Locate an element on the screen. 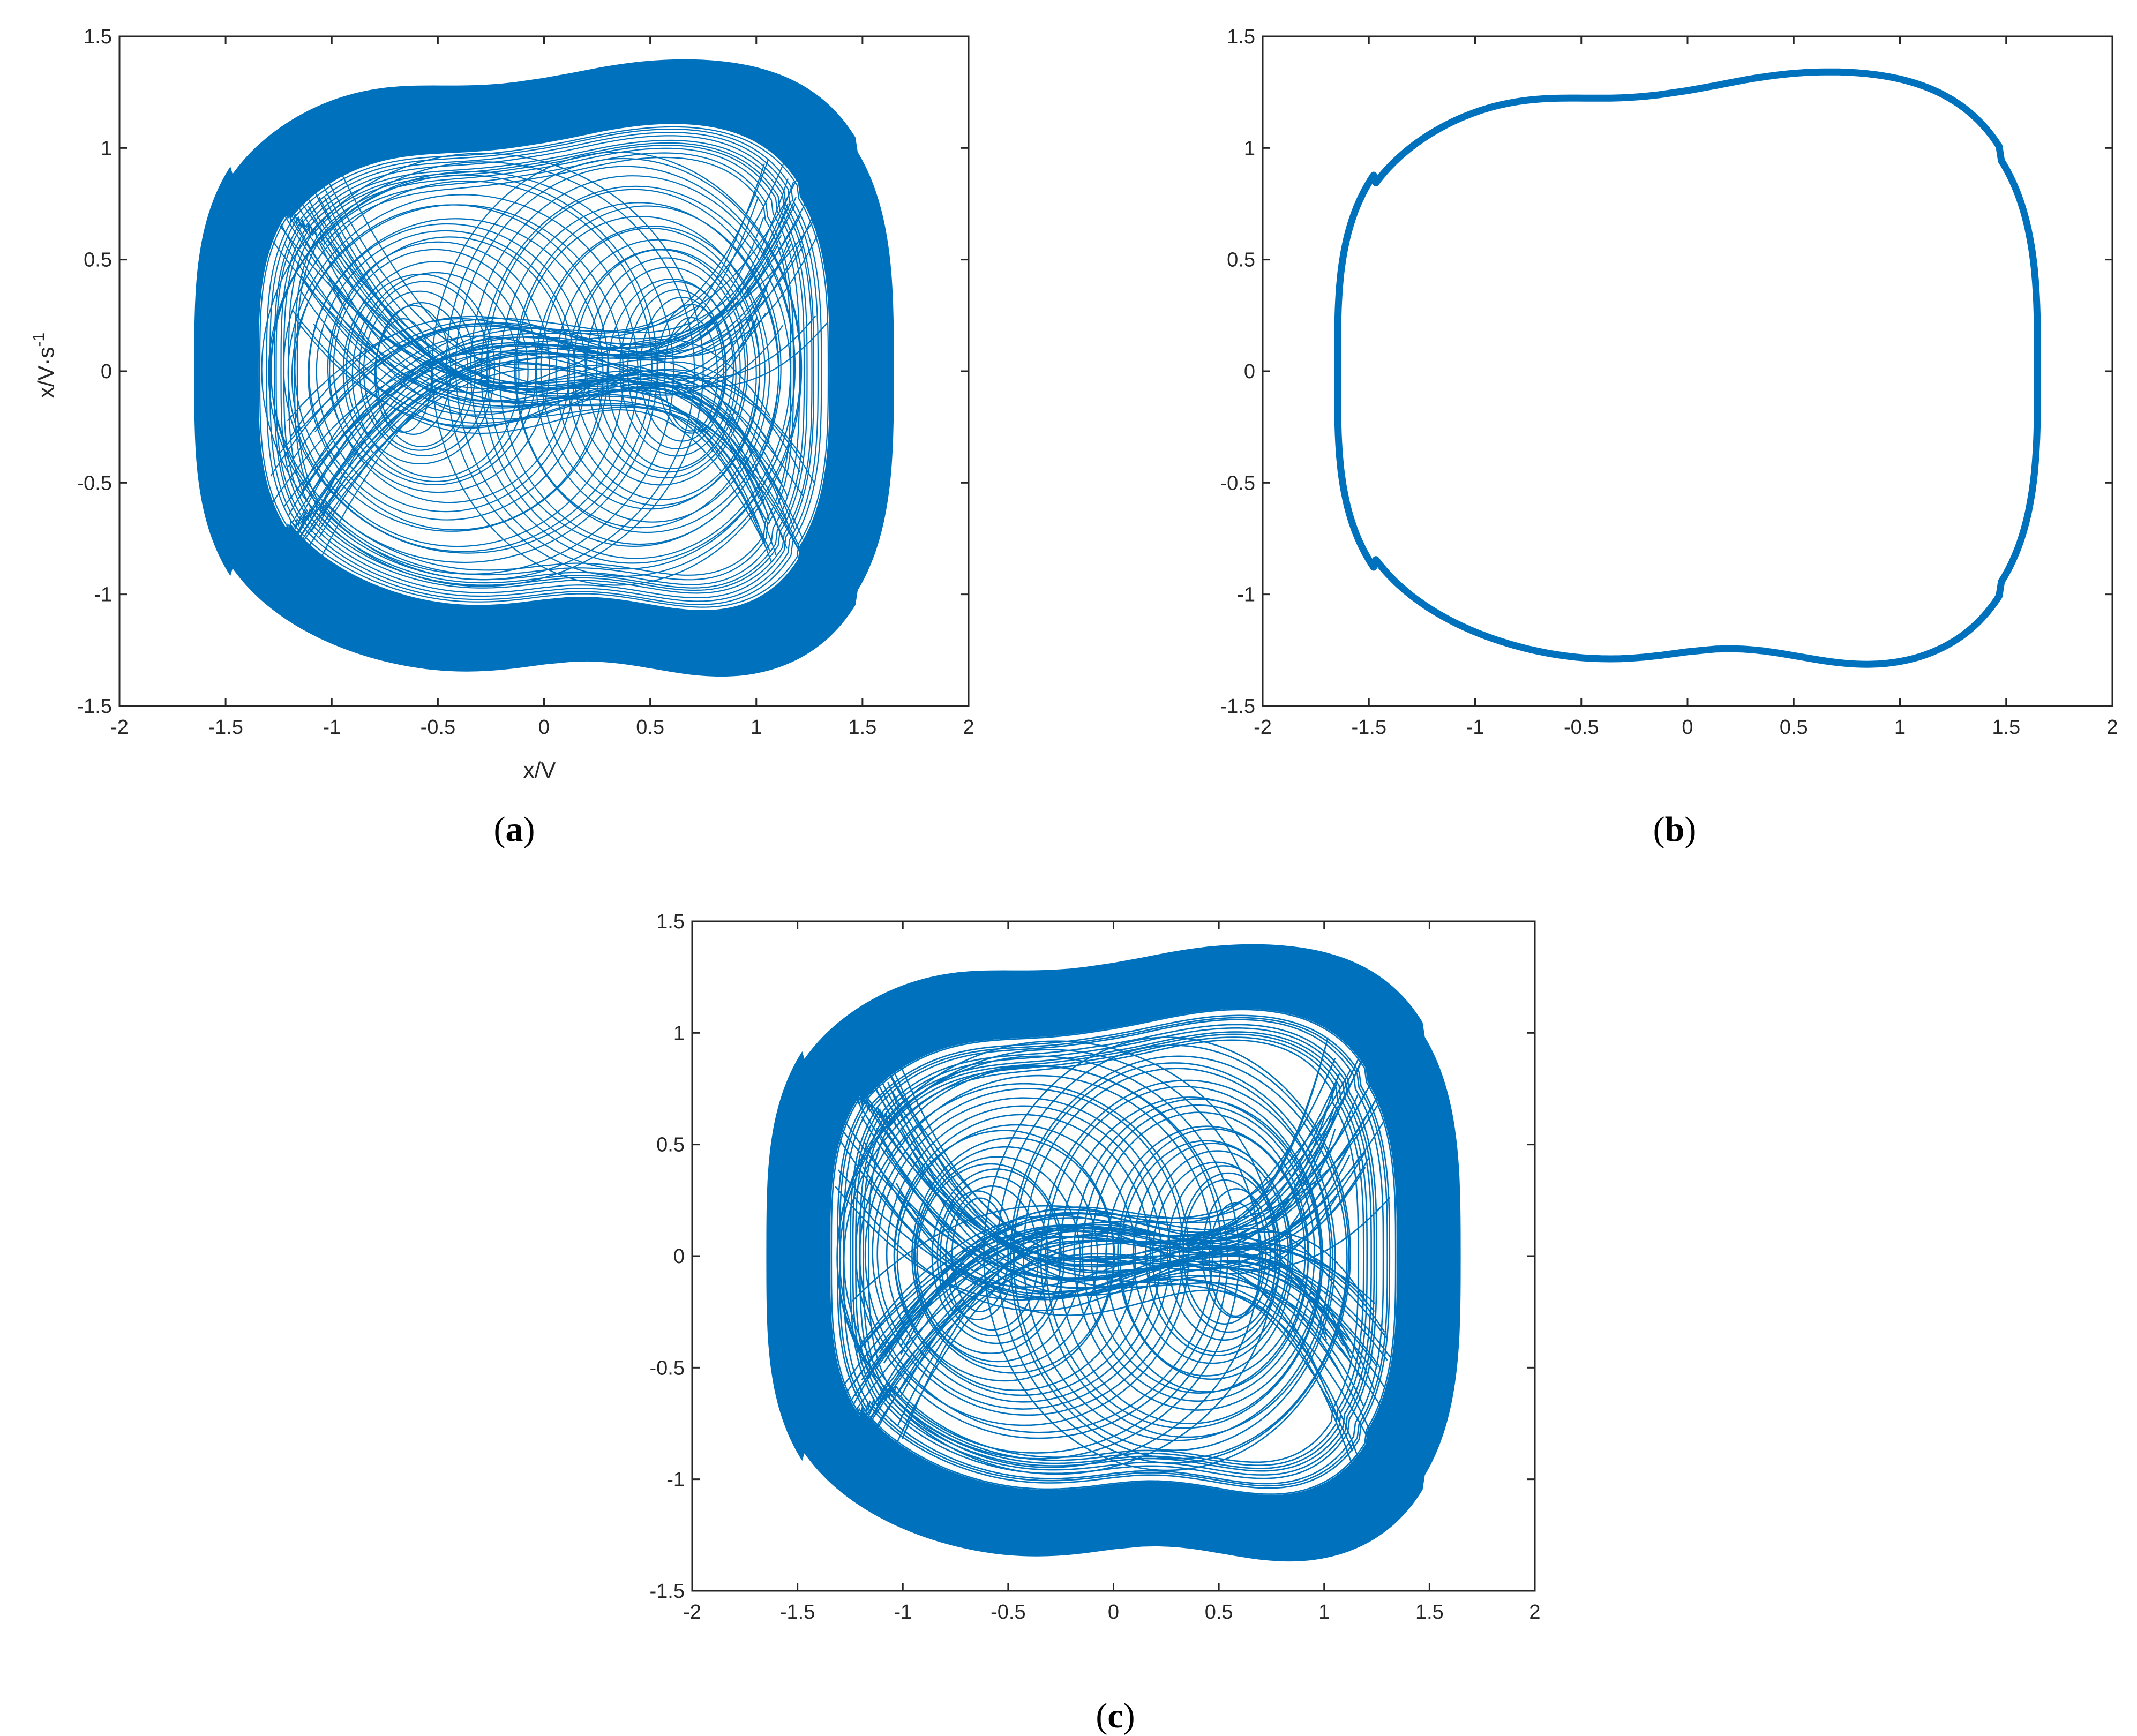  y-tick-label: 1 is located at coordinates (106, 149).